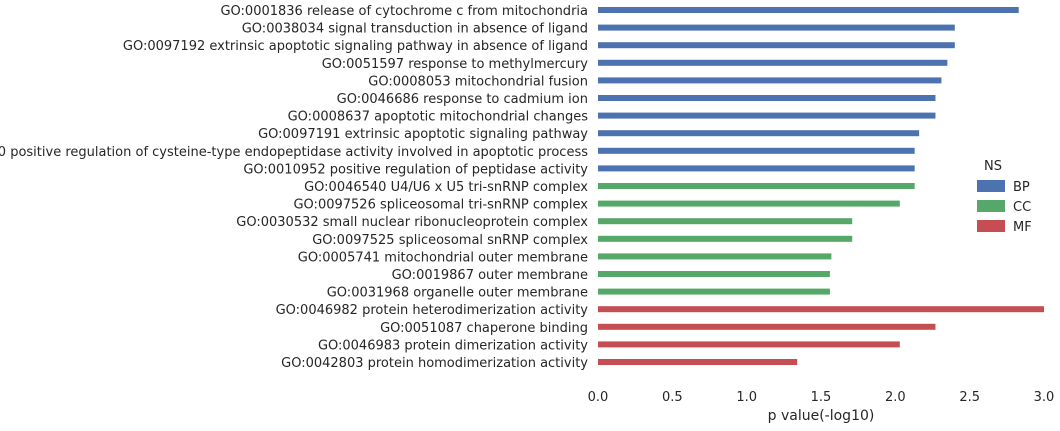  Describe the element at coordinates (490, 275) in the screenshot. I see `category-label: GO:0019867 outer membrane` at that location.